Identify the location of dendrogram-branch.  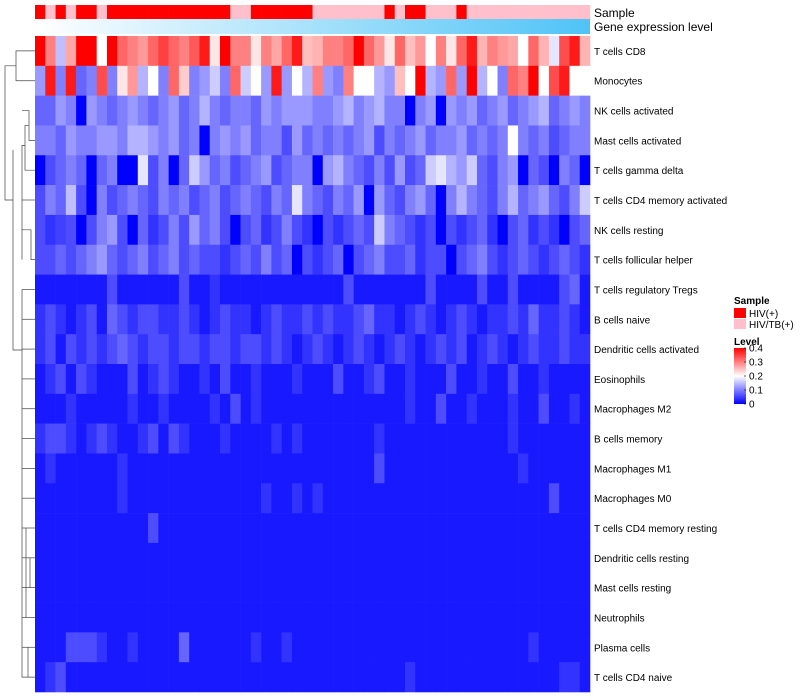
(10, 133).